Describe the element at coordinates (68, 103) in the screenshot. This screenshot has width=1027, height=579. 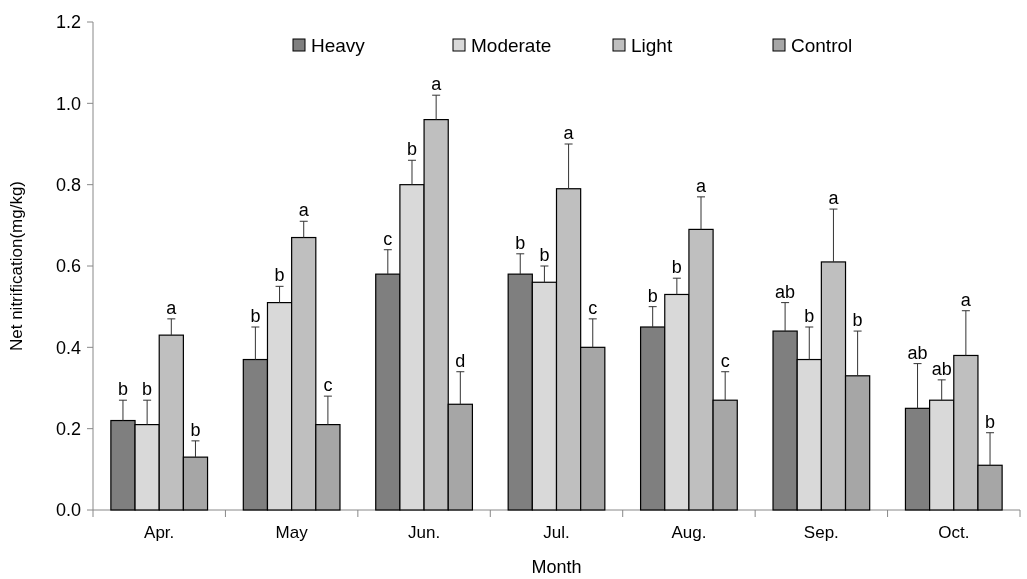
I see `y-tick-label: 1.0` at that location.